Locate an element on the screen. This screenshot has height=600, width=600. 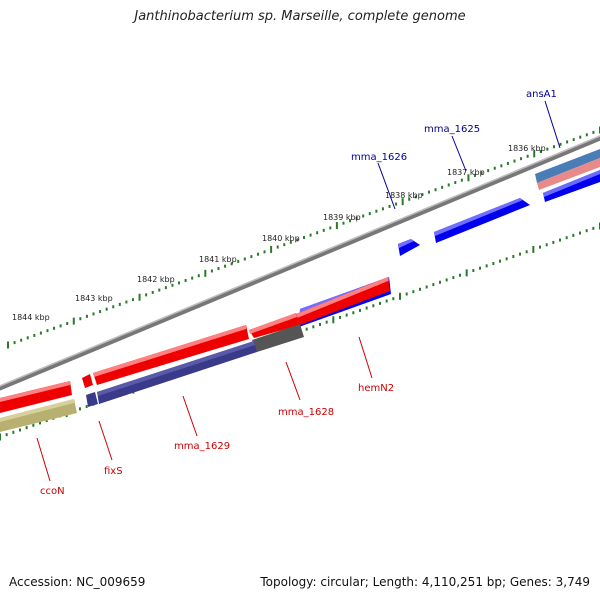
gene-mma_1628-feature is located at coordinates (319, 314).